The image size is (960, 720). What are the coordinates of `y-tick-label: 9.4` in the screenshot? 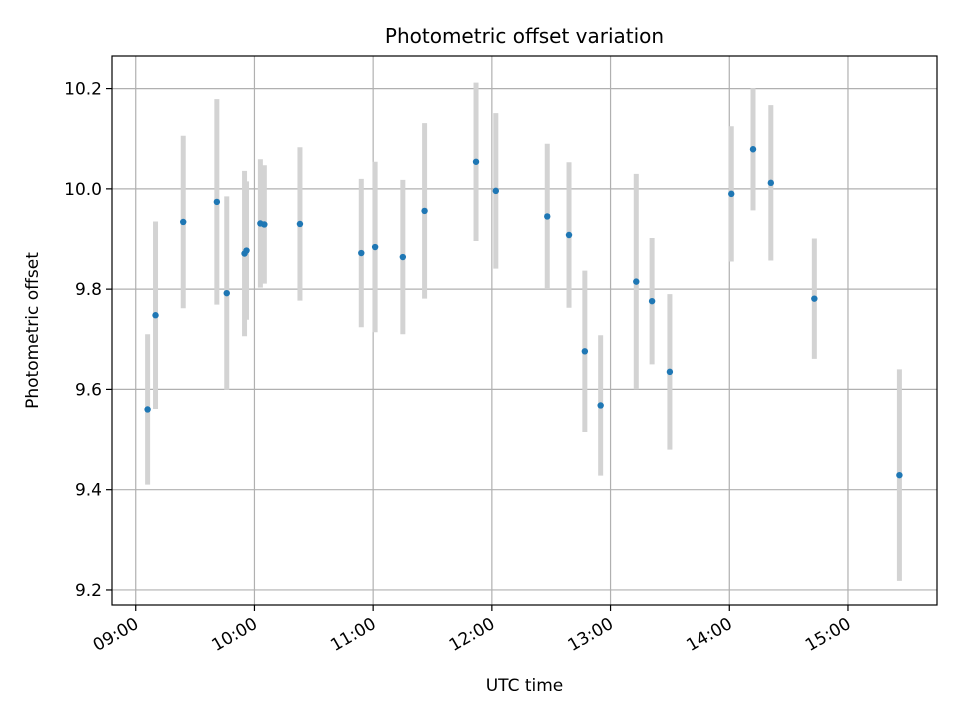 It's located at (88, 491).